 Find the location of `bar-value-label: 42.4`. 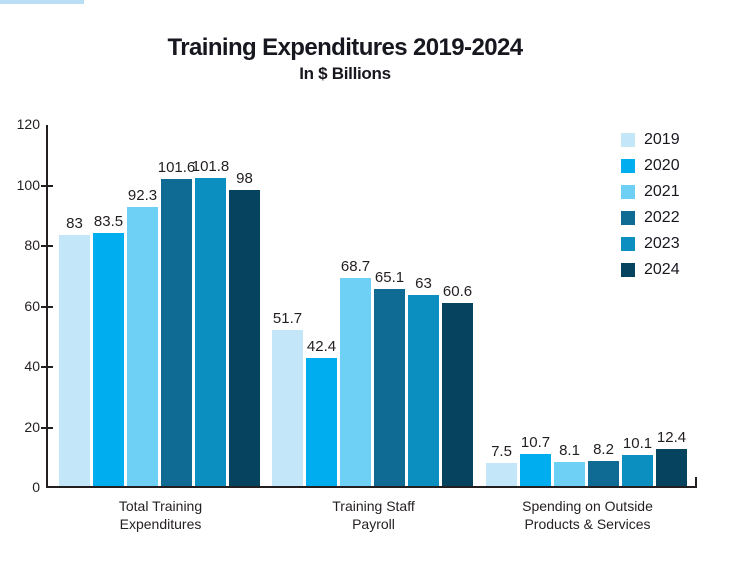

bar-value-label: 42.4 is located at coordinates (321, 346).